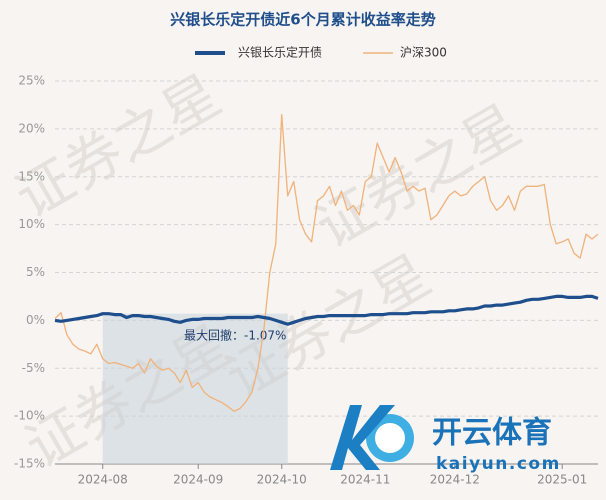 This screenshot has height=500, width=606. What do you see at coordinates (31, 224) in the screenshot?
I see `y-tick-label: 10%` at bounding box center [31, 224].